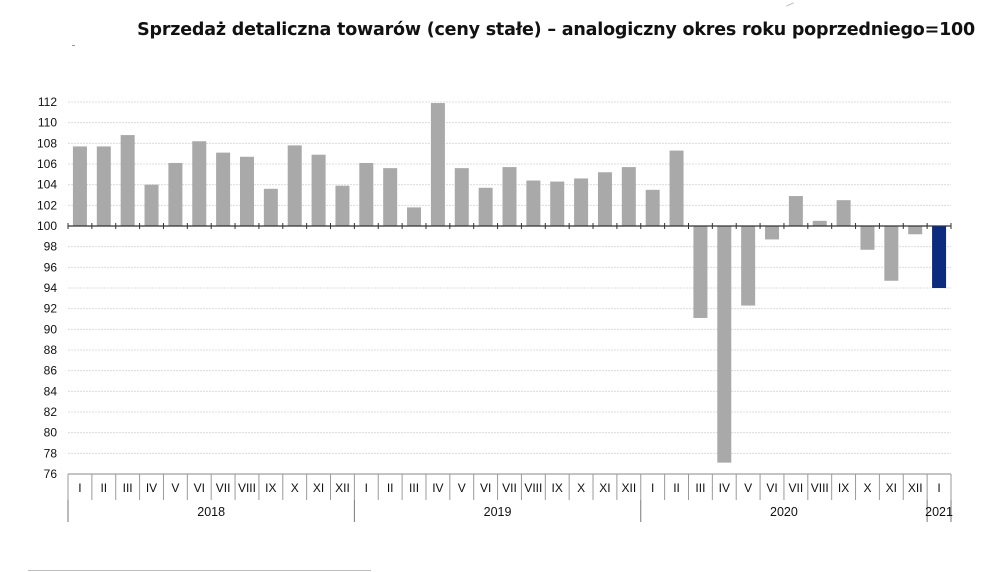  What do you see at coordinates (51, 453) in the screenshot?
I see `y-tick-label: 78` at bounding box center [51, 453].